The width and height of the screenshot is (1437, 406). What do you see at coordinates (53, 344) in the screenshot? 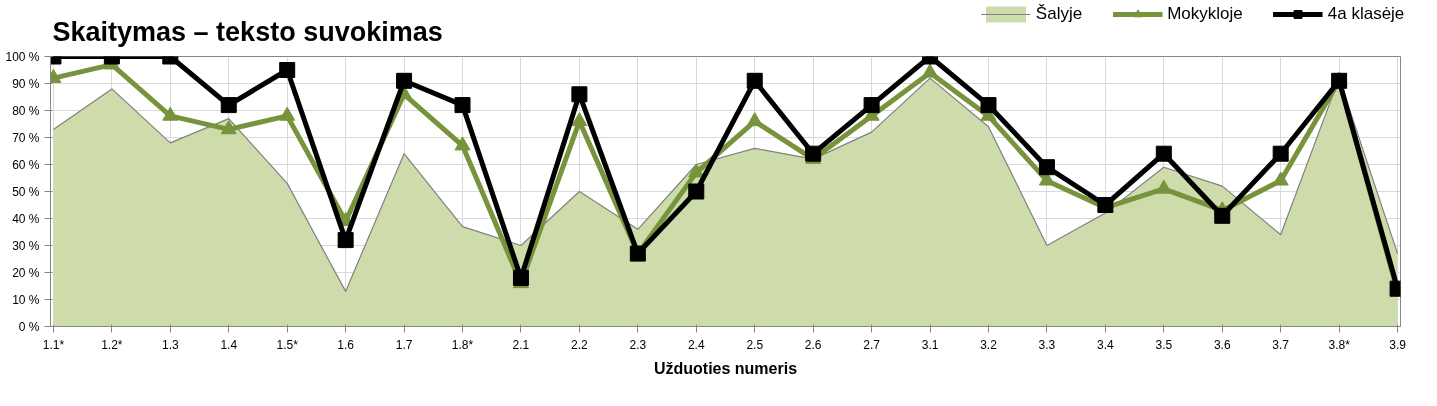
I see `x-tick-label: 1.1*` at bounding box center [53, 344].